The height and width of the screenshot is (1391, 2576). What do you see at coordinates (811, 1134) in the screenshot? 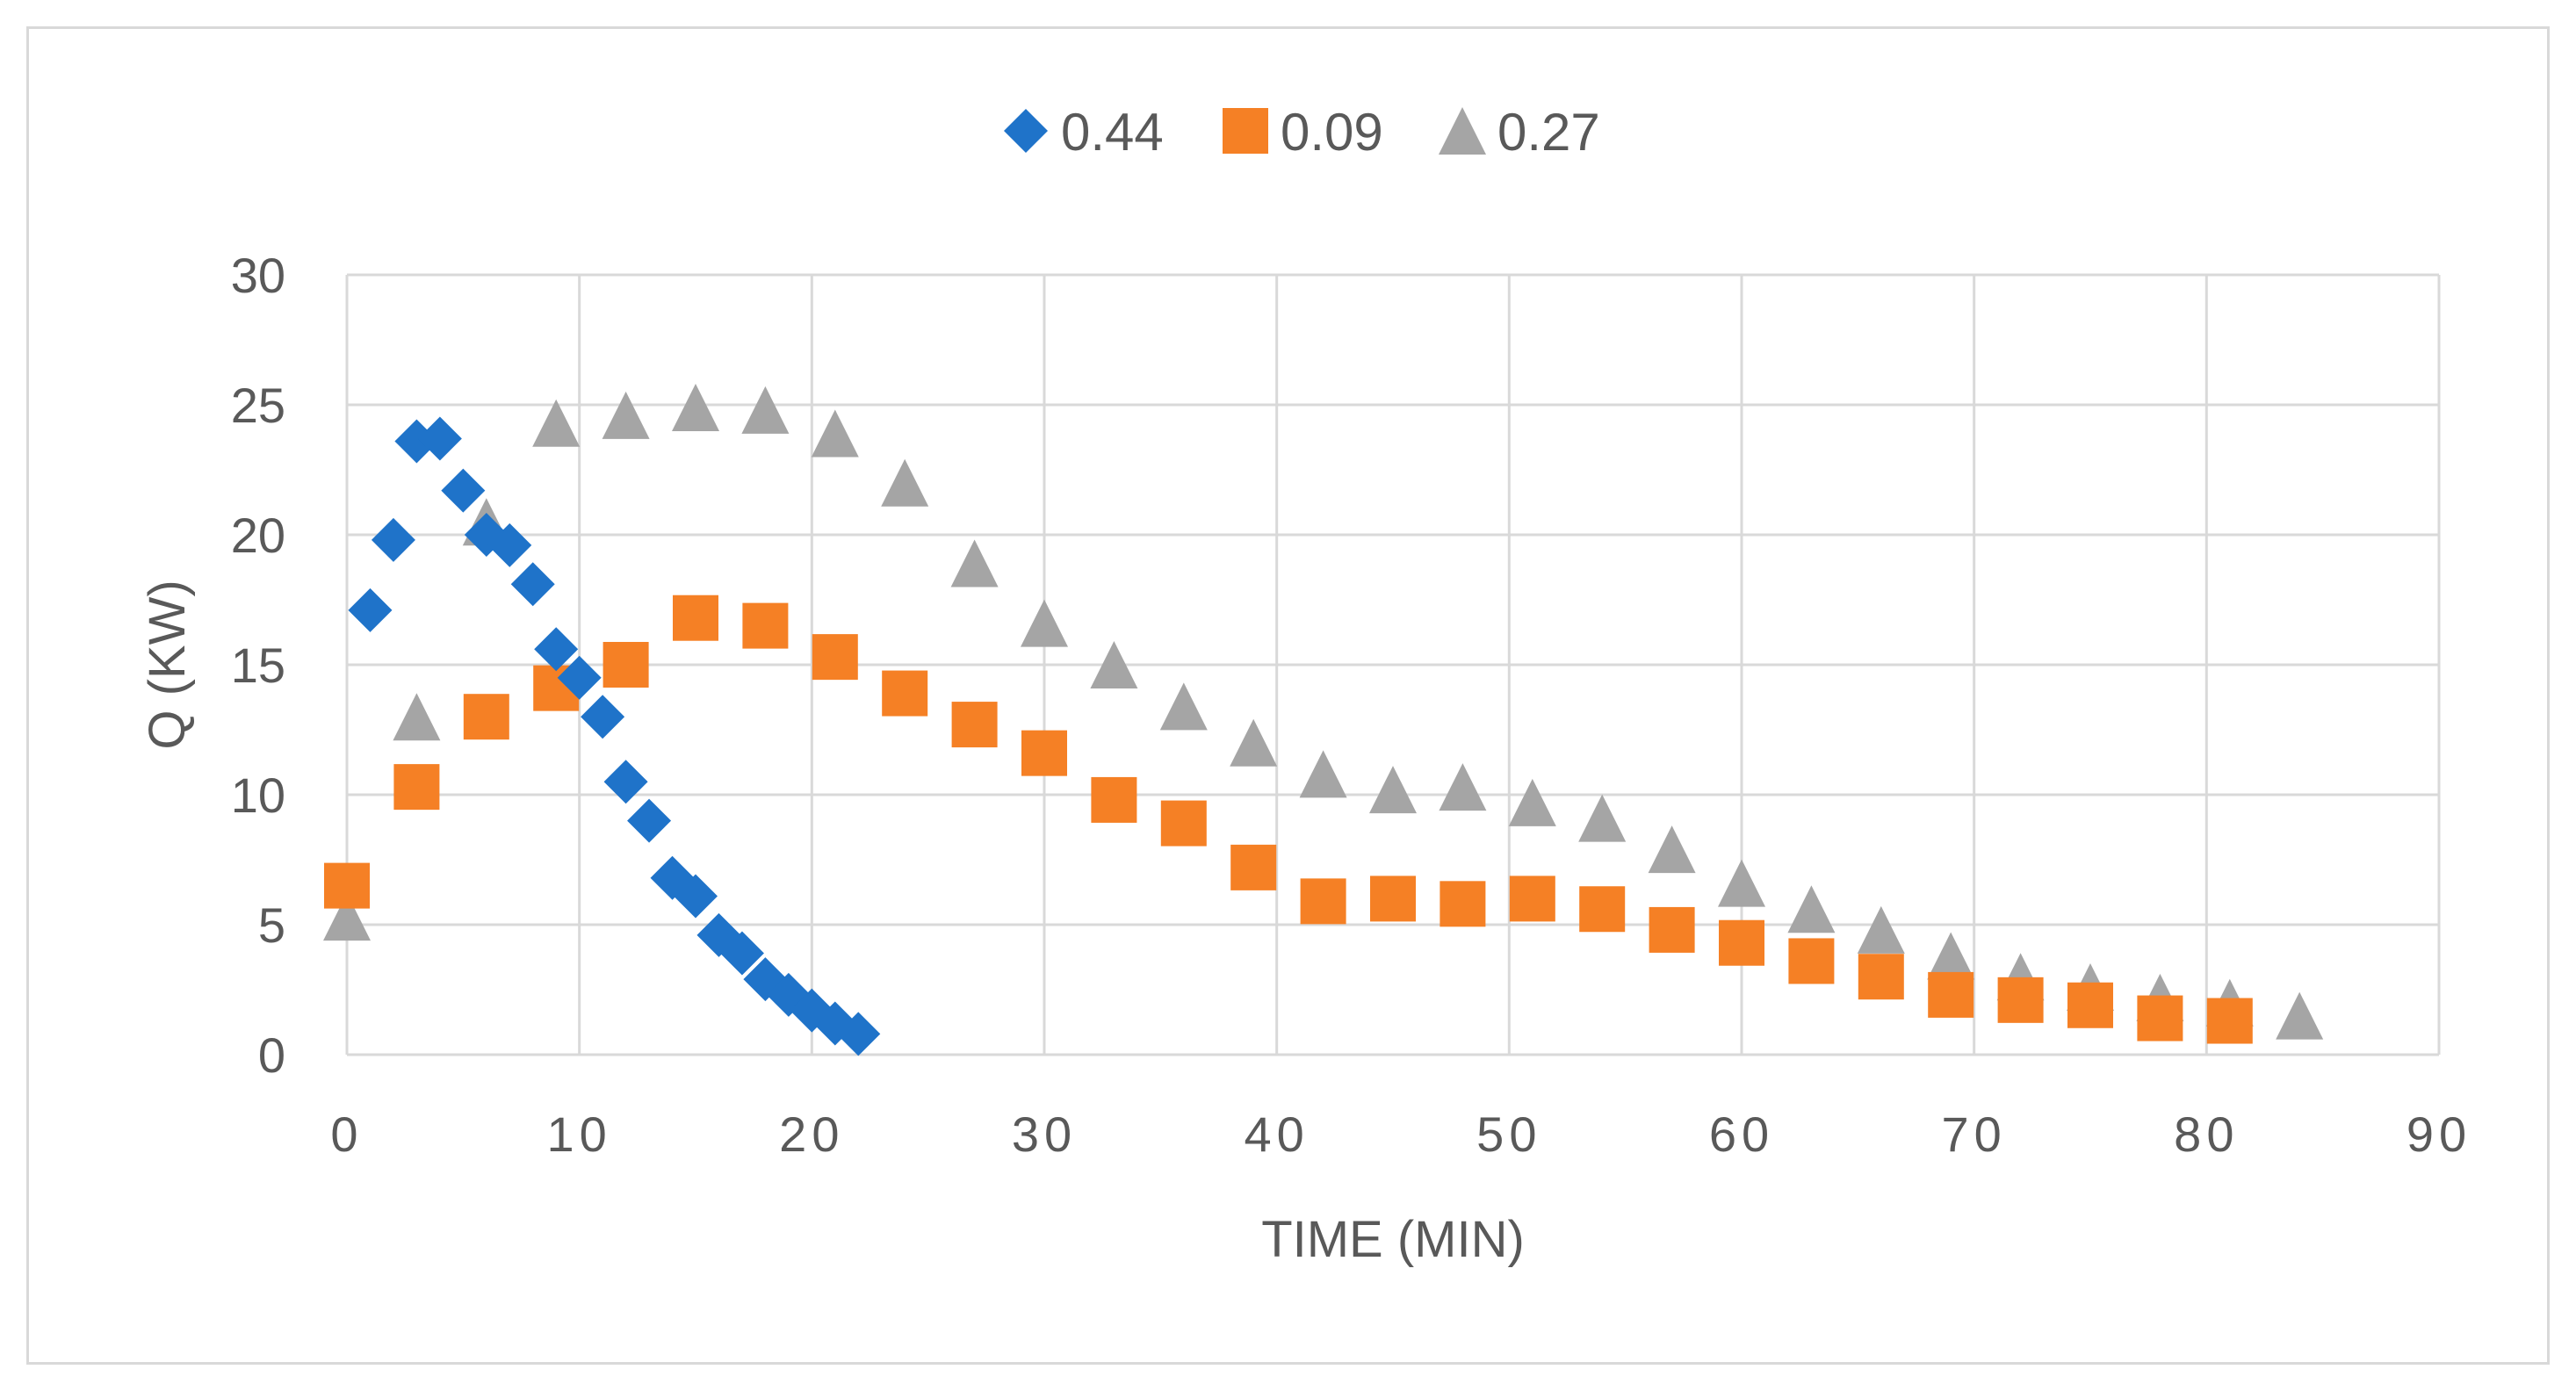
I see `x-tick-label: 20` at bounding box center [811, 1134].